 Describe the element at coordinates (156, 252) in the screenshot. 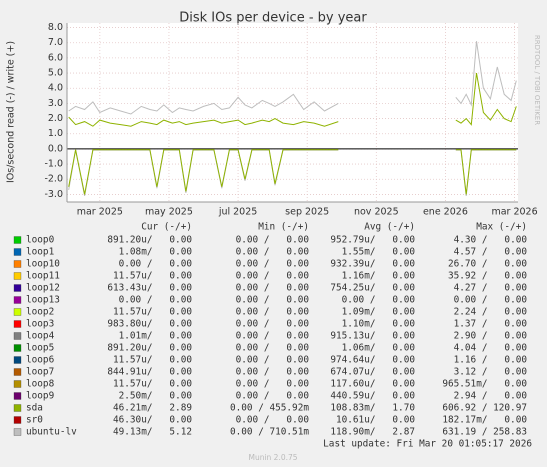

I see `legend-cell: 1.08m/ 0.00` at that location.